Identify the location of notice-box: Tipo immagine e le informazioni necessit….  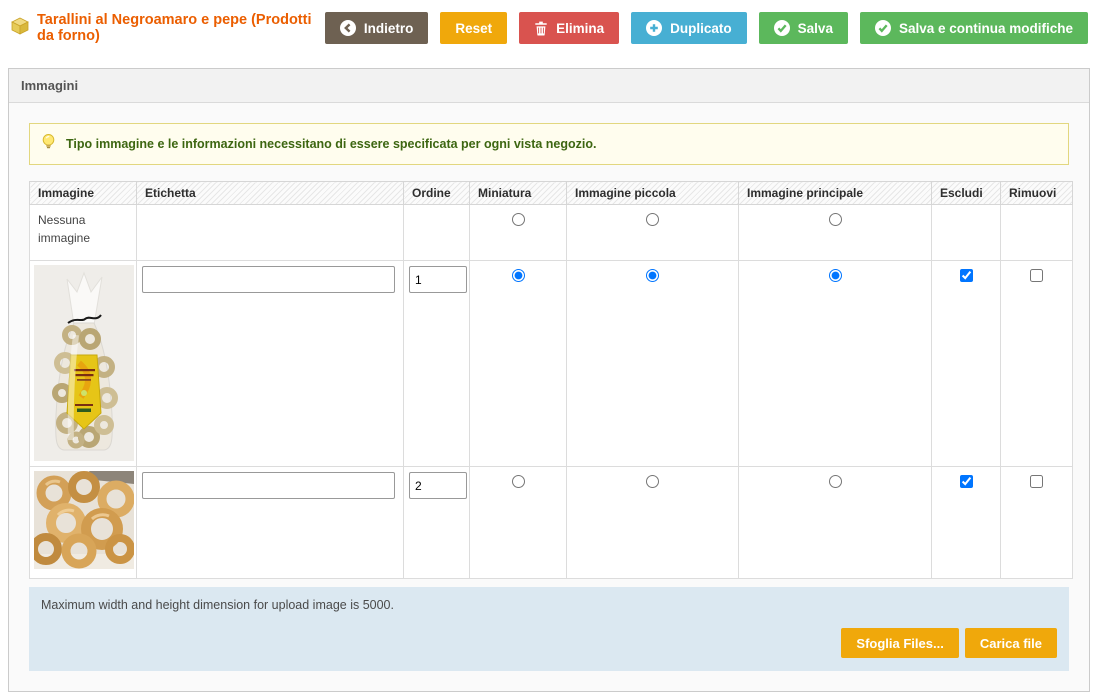
(549, 144).